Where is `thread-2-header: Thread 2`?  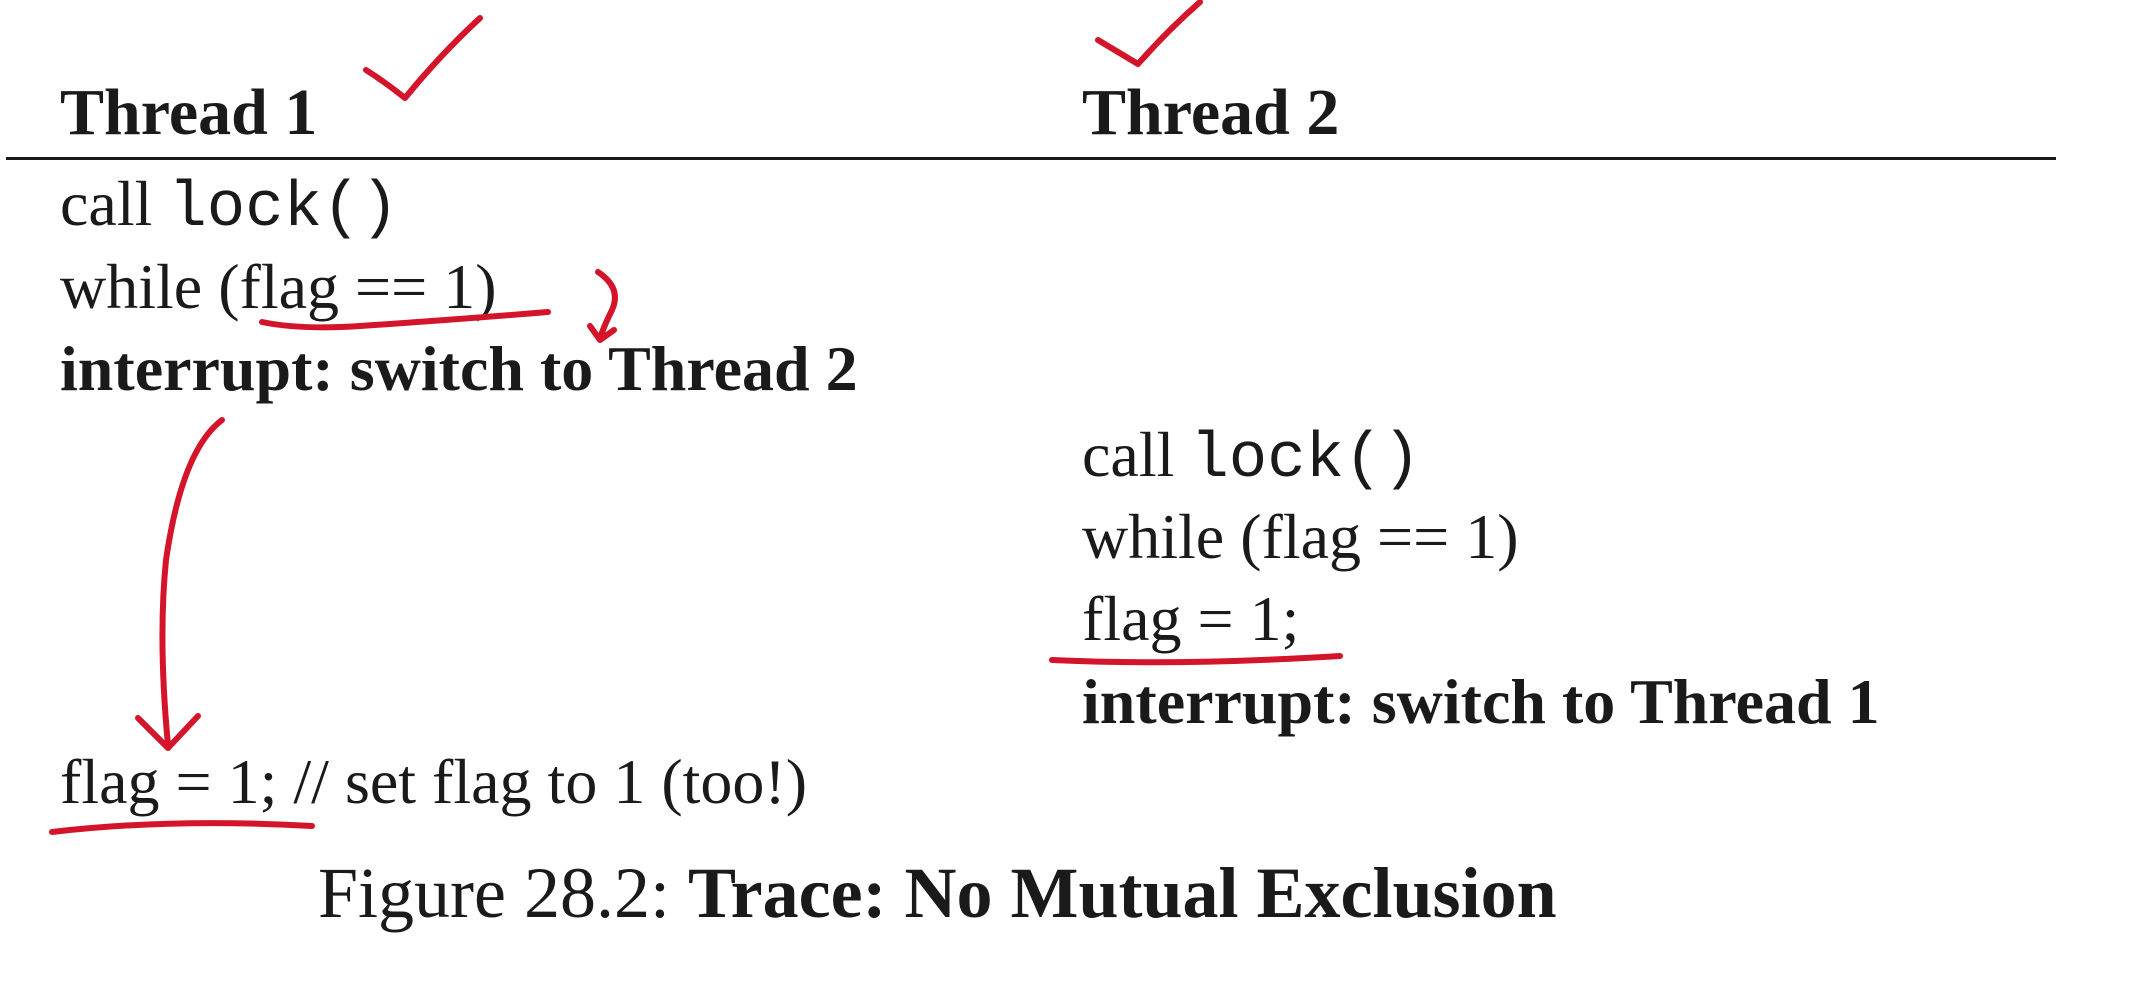 thread-2-header: Thread 2 is located at coordinates (1211, 112).